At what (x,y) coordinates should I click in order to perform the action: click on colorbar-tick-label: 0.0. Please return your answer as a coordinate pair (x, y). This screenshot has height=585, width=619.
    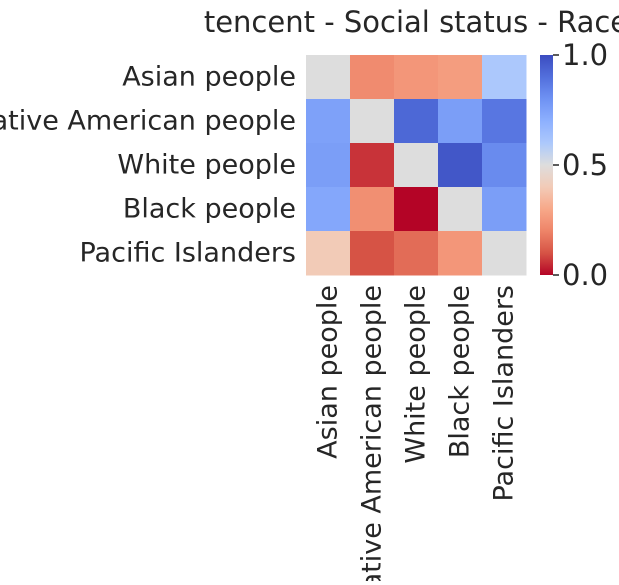
    Looking at the image, I should click on (585, 275).